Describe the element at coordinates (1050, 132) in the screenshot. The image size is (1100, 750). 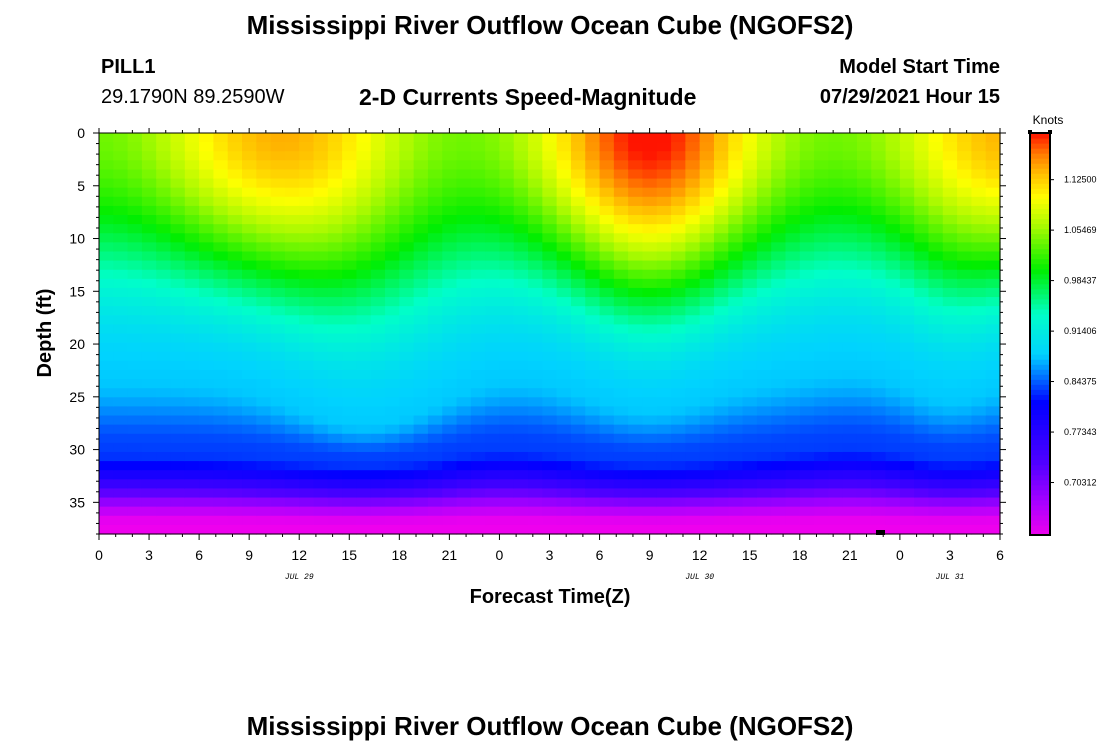
I see `colorbar-corner` at that location.